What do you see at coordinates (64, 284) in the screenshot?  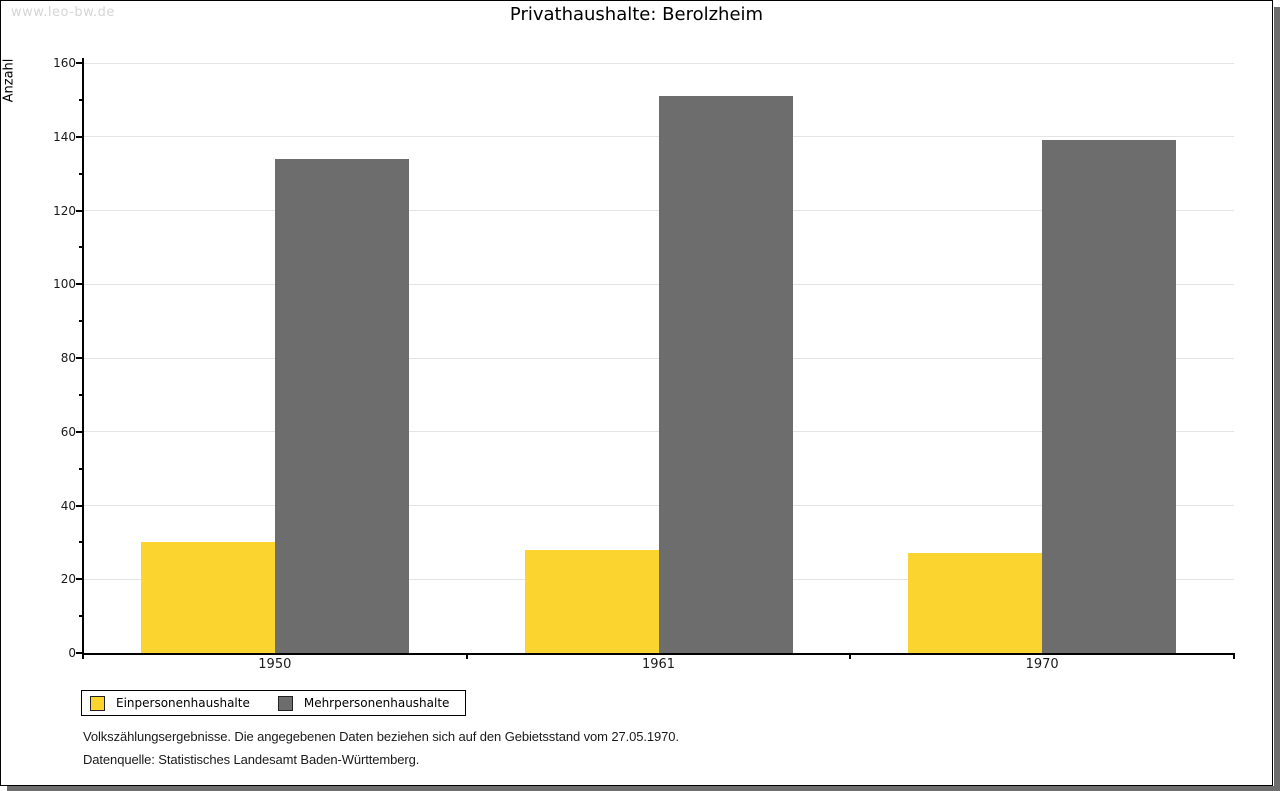 I see `y-tick-label-100: 100` at bounding box center [64, 284].